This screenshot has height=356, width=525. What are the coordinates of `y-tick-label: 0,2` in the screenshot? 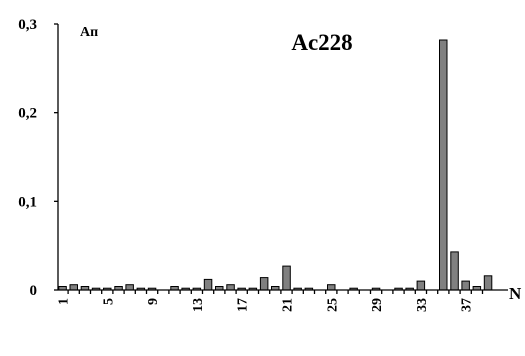 It's located at (27, 114).